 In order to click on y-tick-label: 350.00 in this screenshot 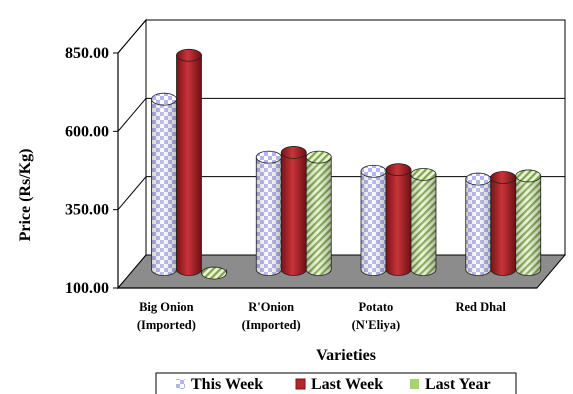, I will do `click(87, 210)`.